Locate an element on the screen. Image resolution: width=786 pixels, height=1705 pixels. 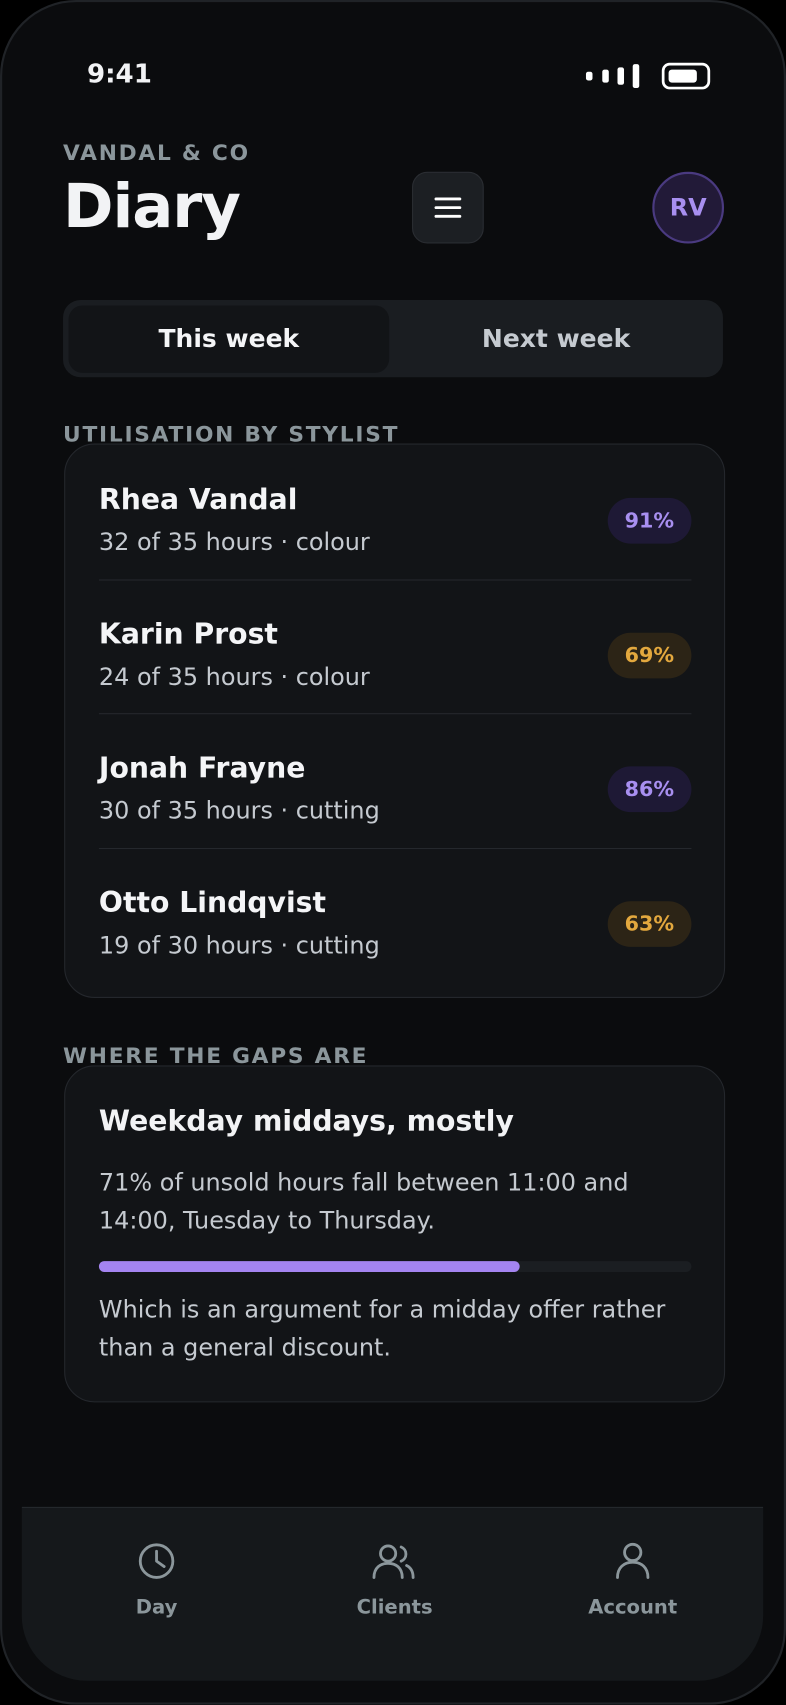
stylist-name: Rhea Vandal is located at coordinates (198, 500).